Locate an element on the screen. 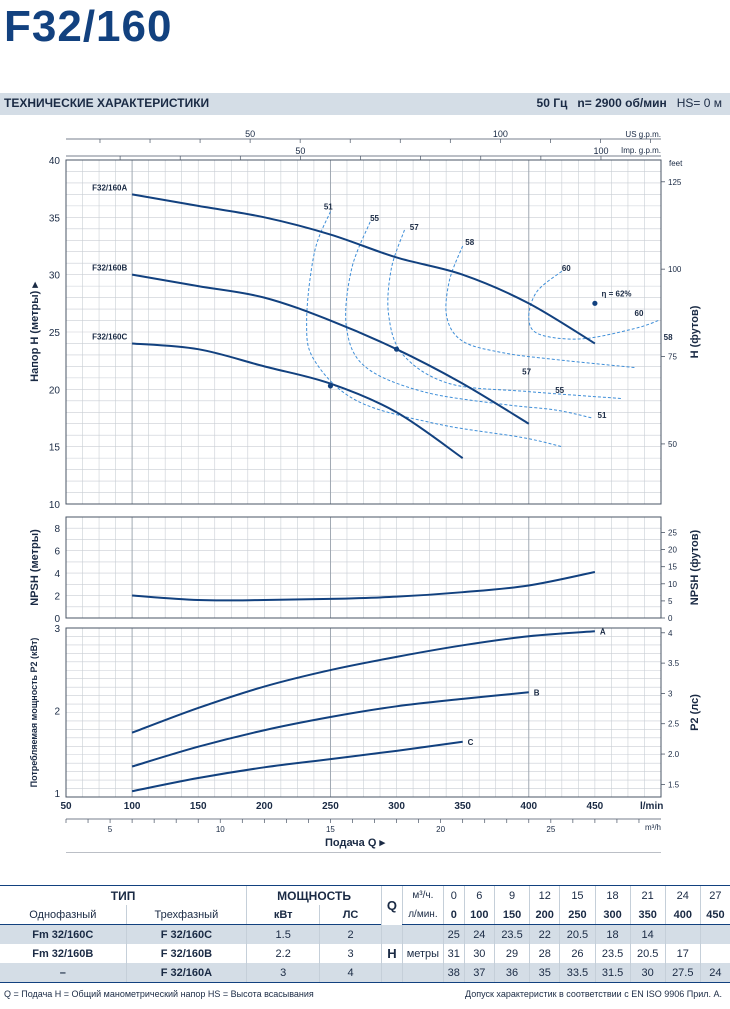 The width and height of the screenshot is (730, 1009). power-y-tick-label: 2 is located at coordinates (57, 711).